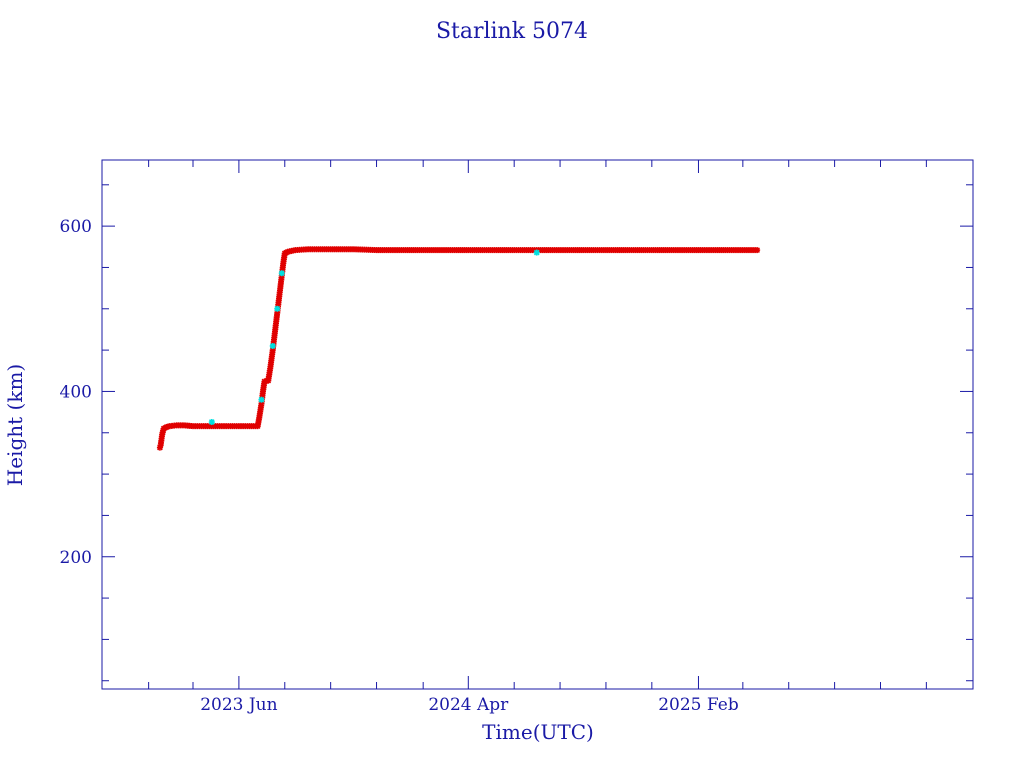  I want to click on chart-title: Starlink 5074, so click(512, 31).